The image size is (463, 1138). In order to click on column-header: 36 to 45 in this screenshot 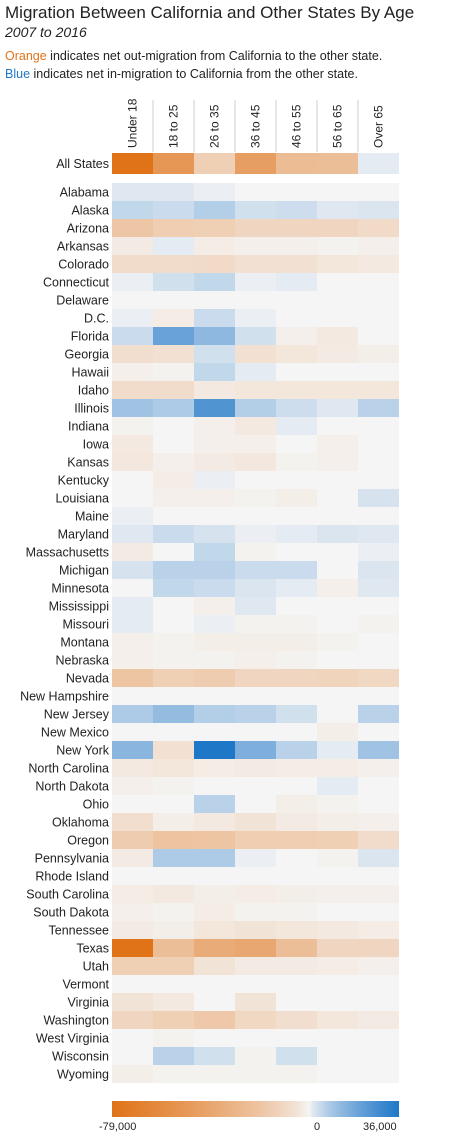, I will do `click(256, 126)`.